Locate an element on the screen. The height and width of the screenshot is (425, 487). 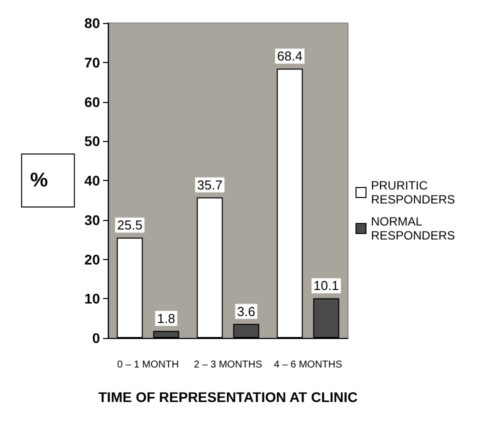
legend-label: NORMAL RESPONDERS is located at coordinates (413, 228).